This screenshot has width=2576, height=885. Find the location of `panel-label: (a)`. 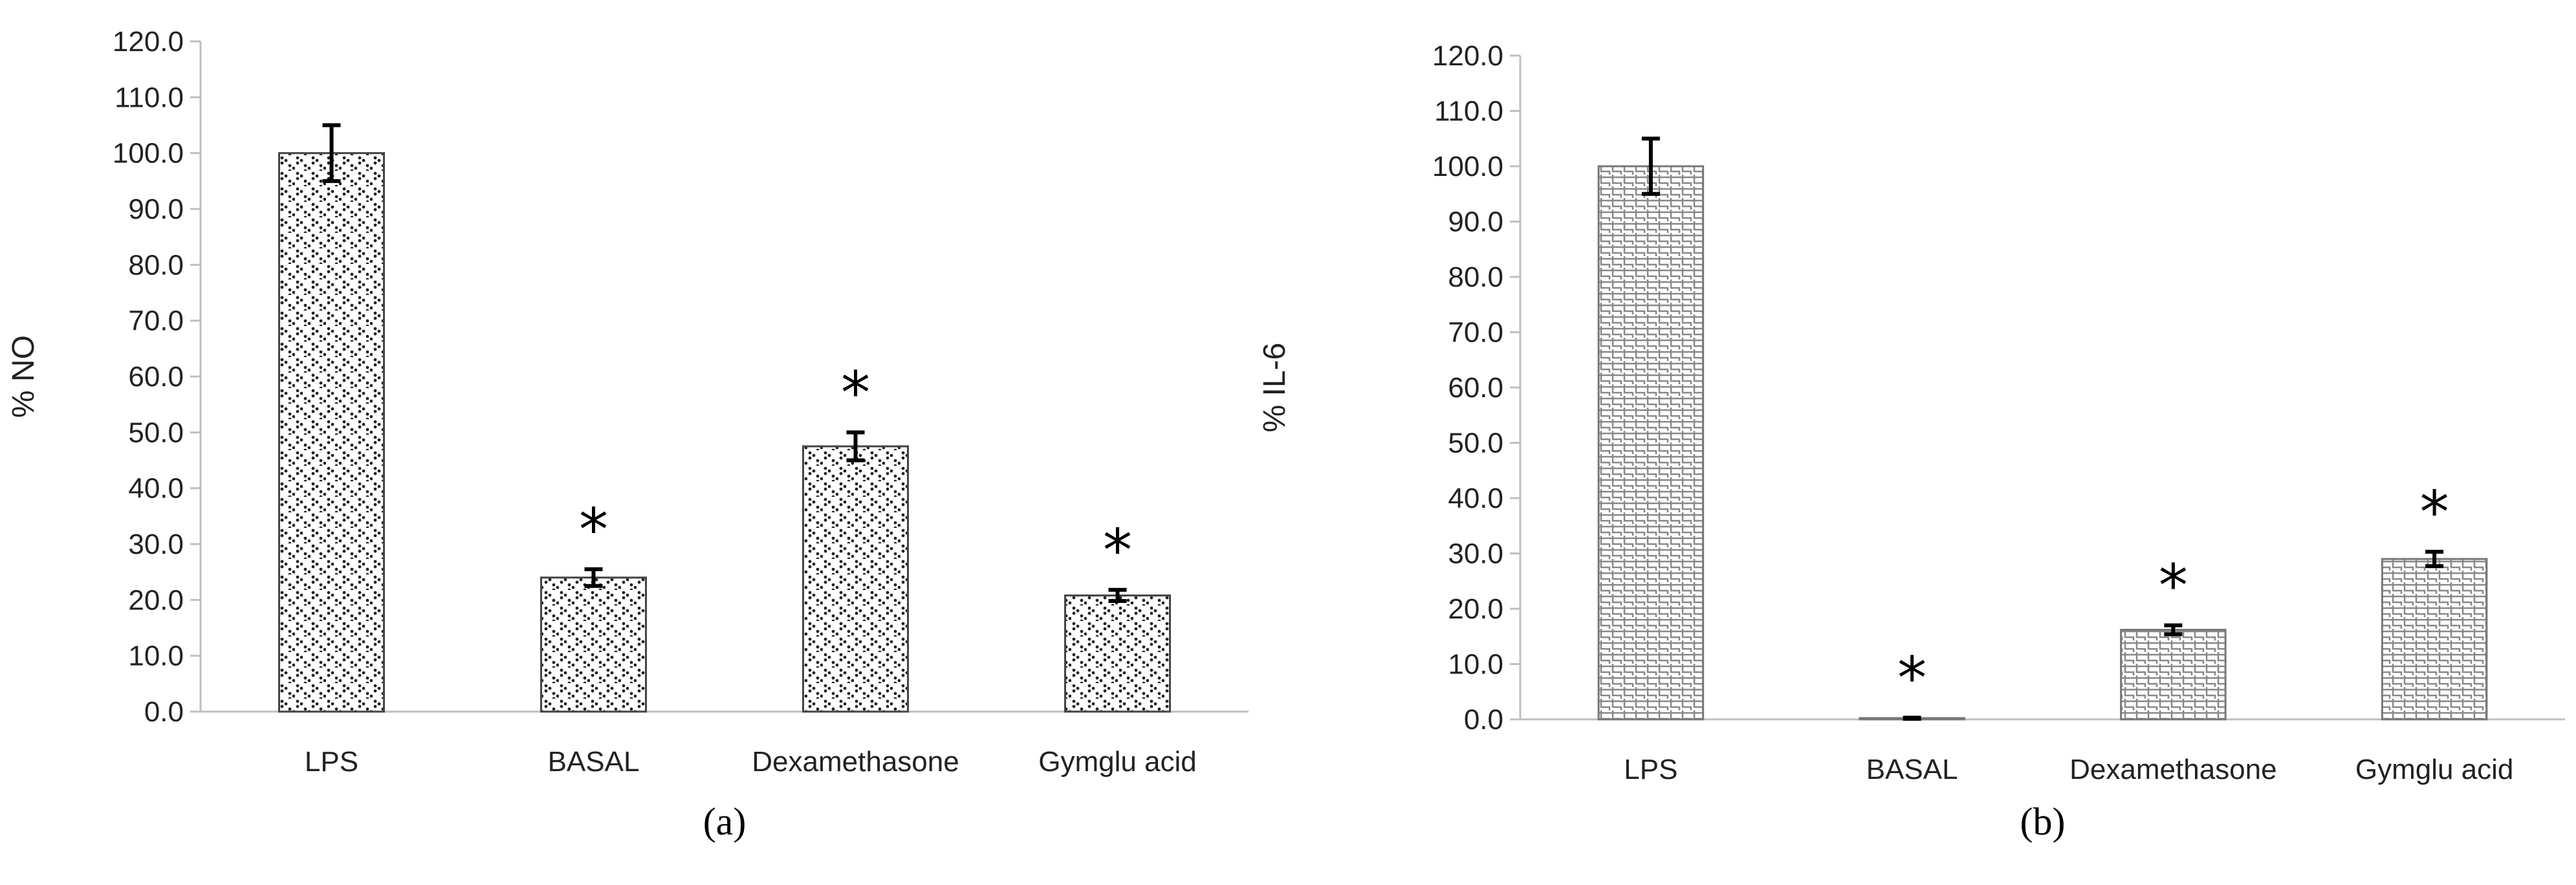

panel-label: (a) is located at coordinates (725, 821).